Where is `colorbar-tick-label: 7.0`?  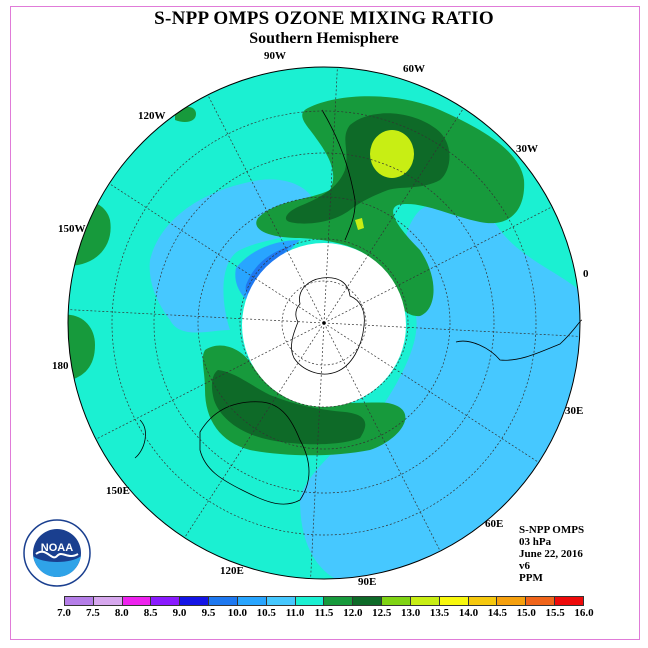 colorbar-tick-label: 7.0 is located at coordinates (64, 613).